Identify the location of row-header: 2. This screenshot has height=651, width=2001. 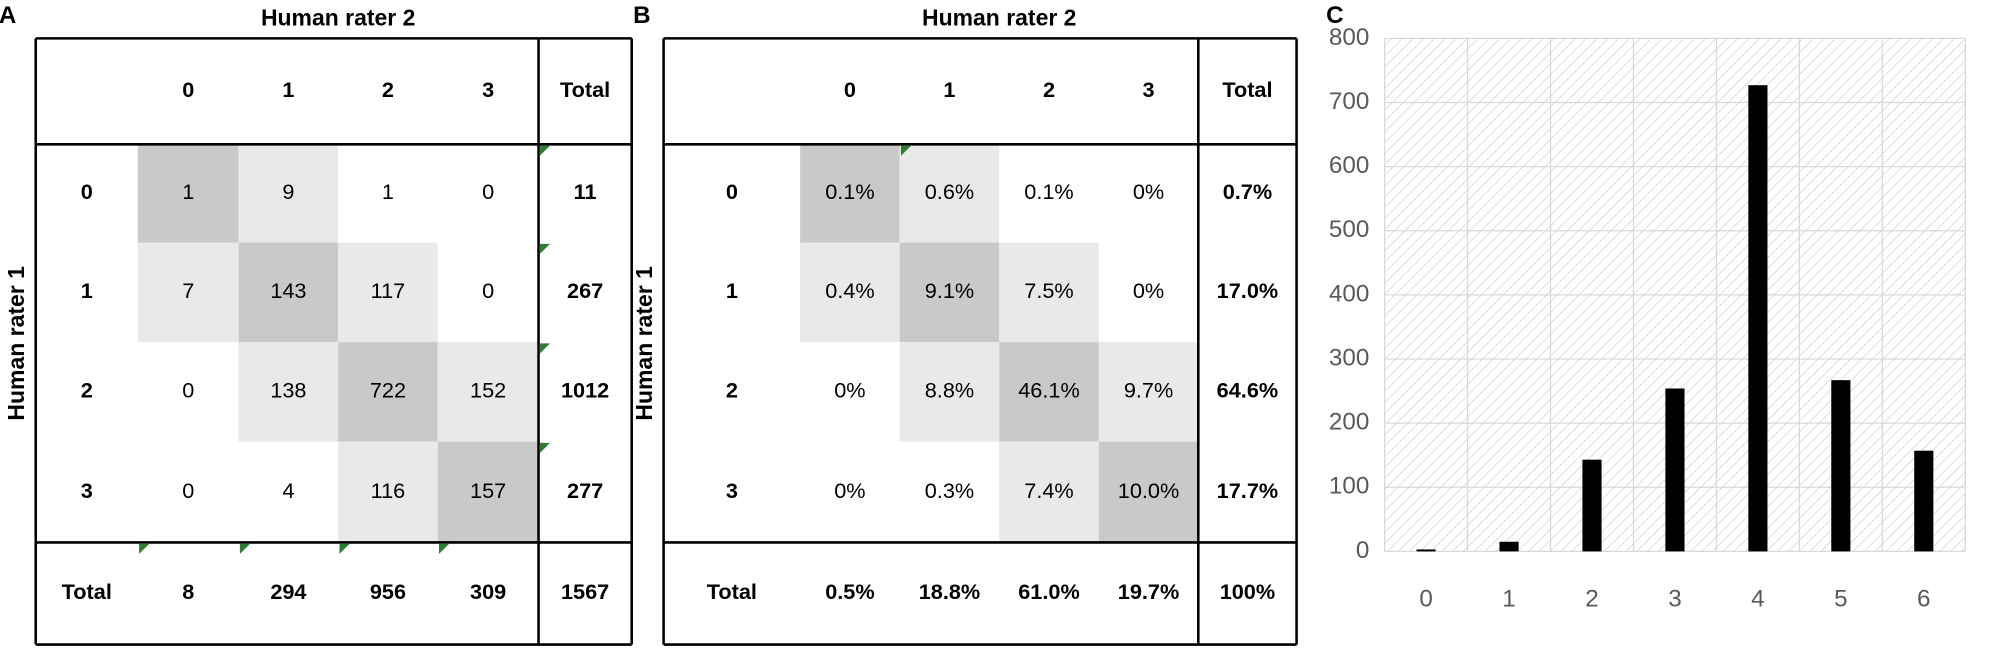
(732, 390).